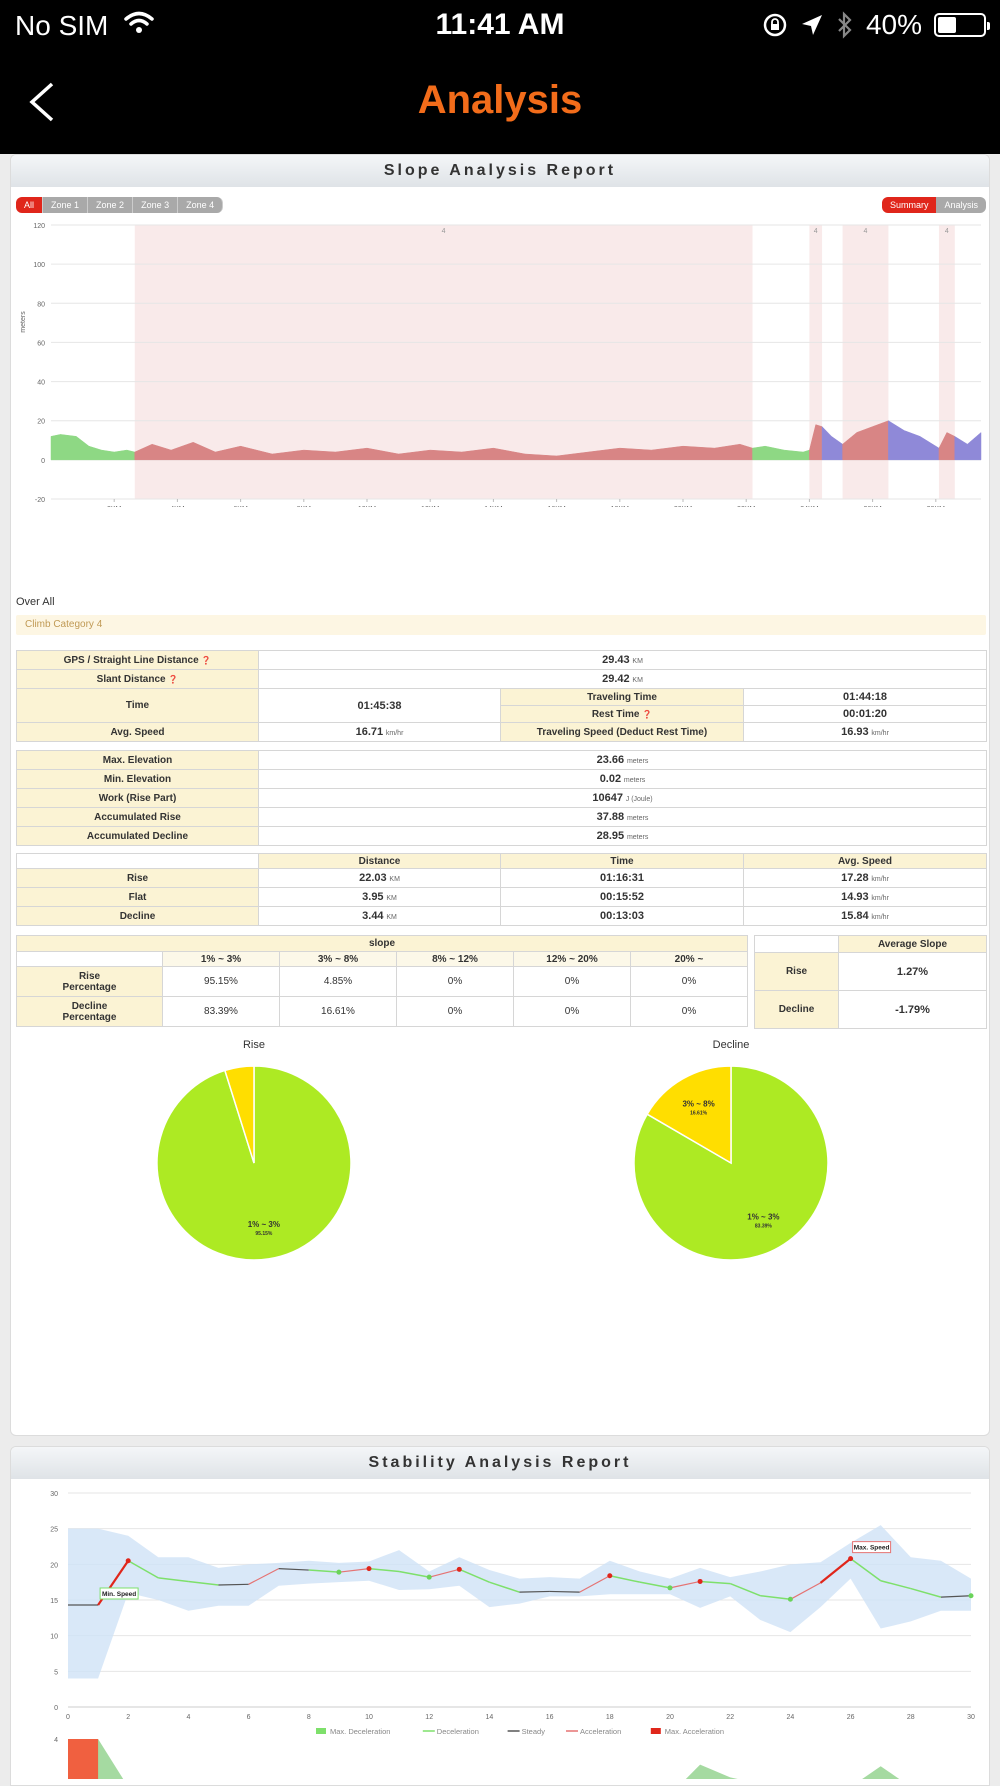  Describe the element at coordinates (338, 981) in the screenshot. I see `rise-percentage-value: 4.85%` at that location.